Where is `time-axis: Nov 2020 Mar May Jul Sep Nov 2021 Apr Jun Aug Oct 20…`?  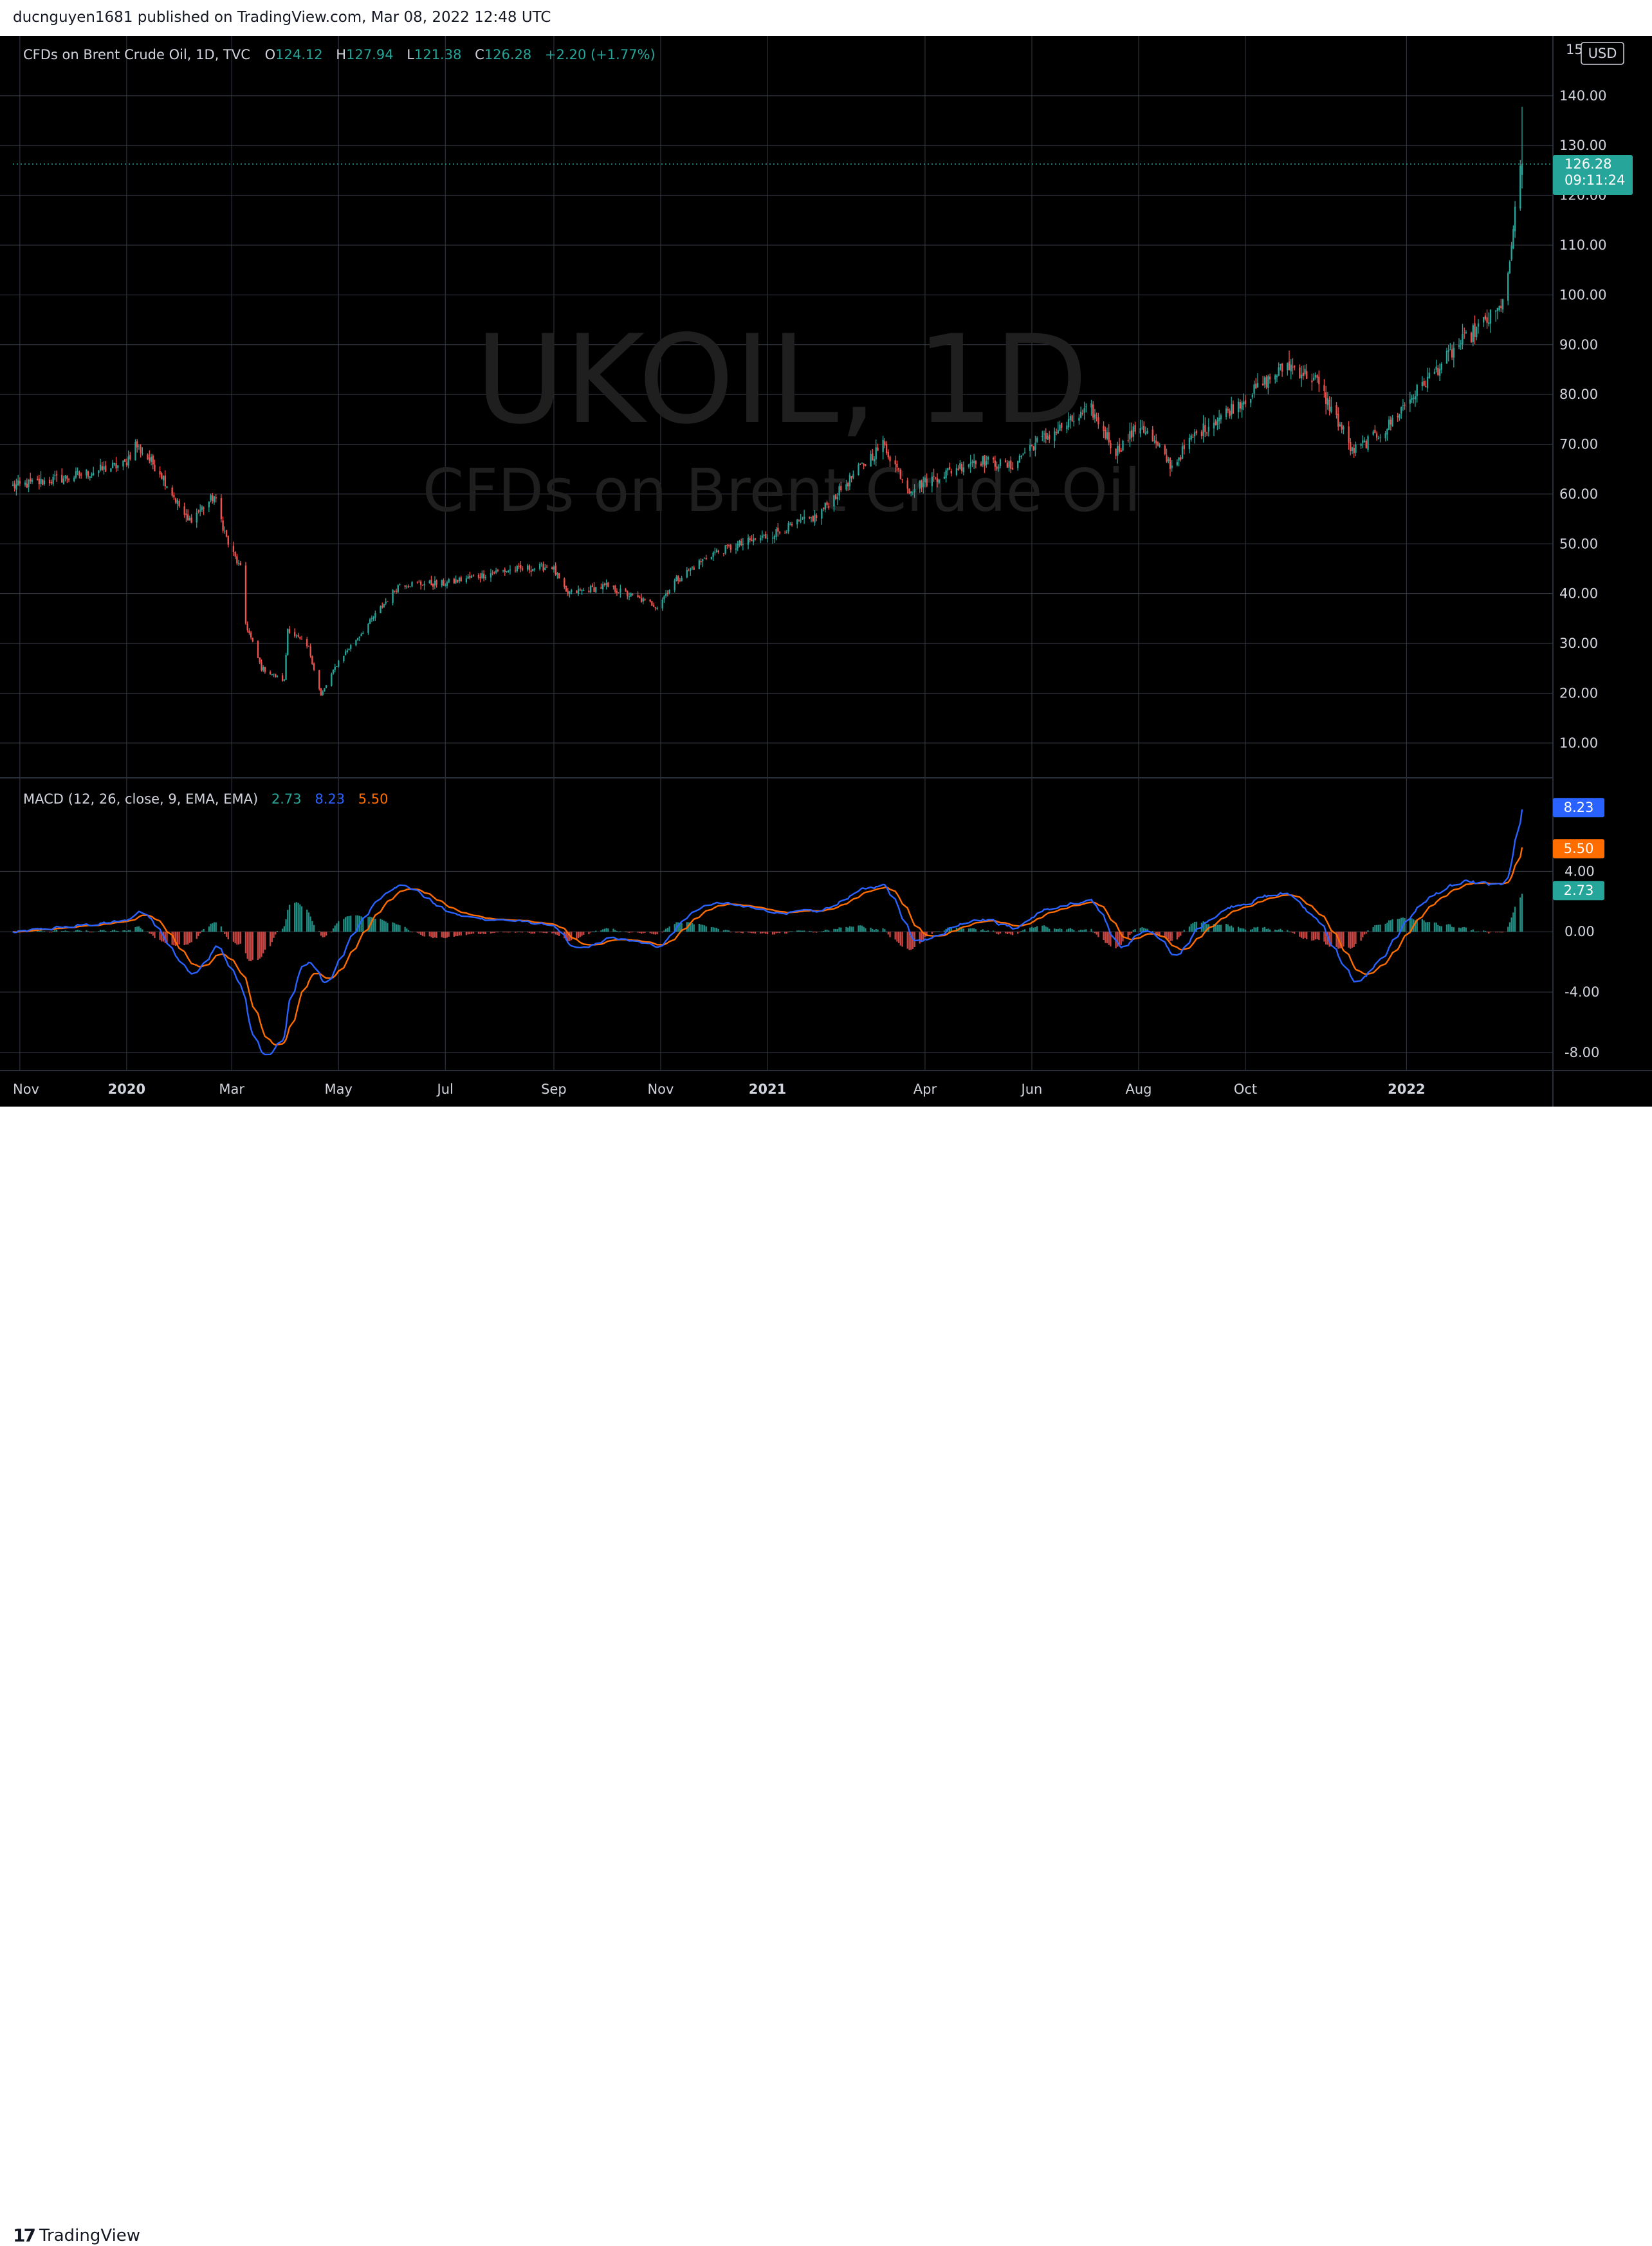 time-axis: Nov 2020 Mar May Jul Sep Nov 2021 Apr Jun Aug Oct 20… is located at coordinates (719, 1089).